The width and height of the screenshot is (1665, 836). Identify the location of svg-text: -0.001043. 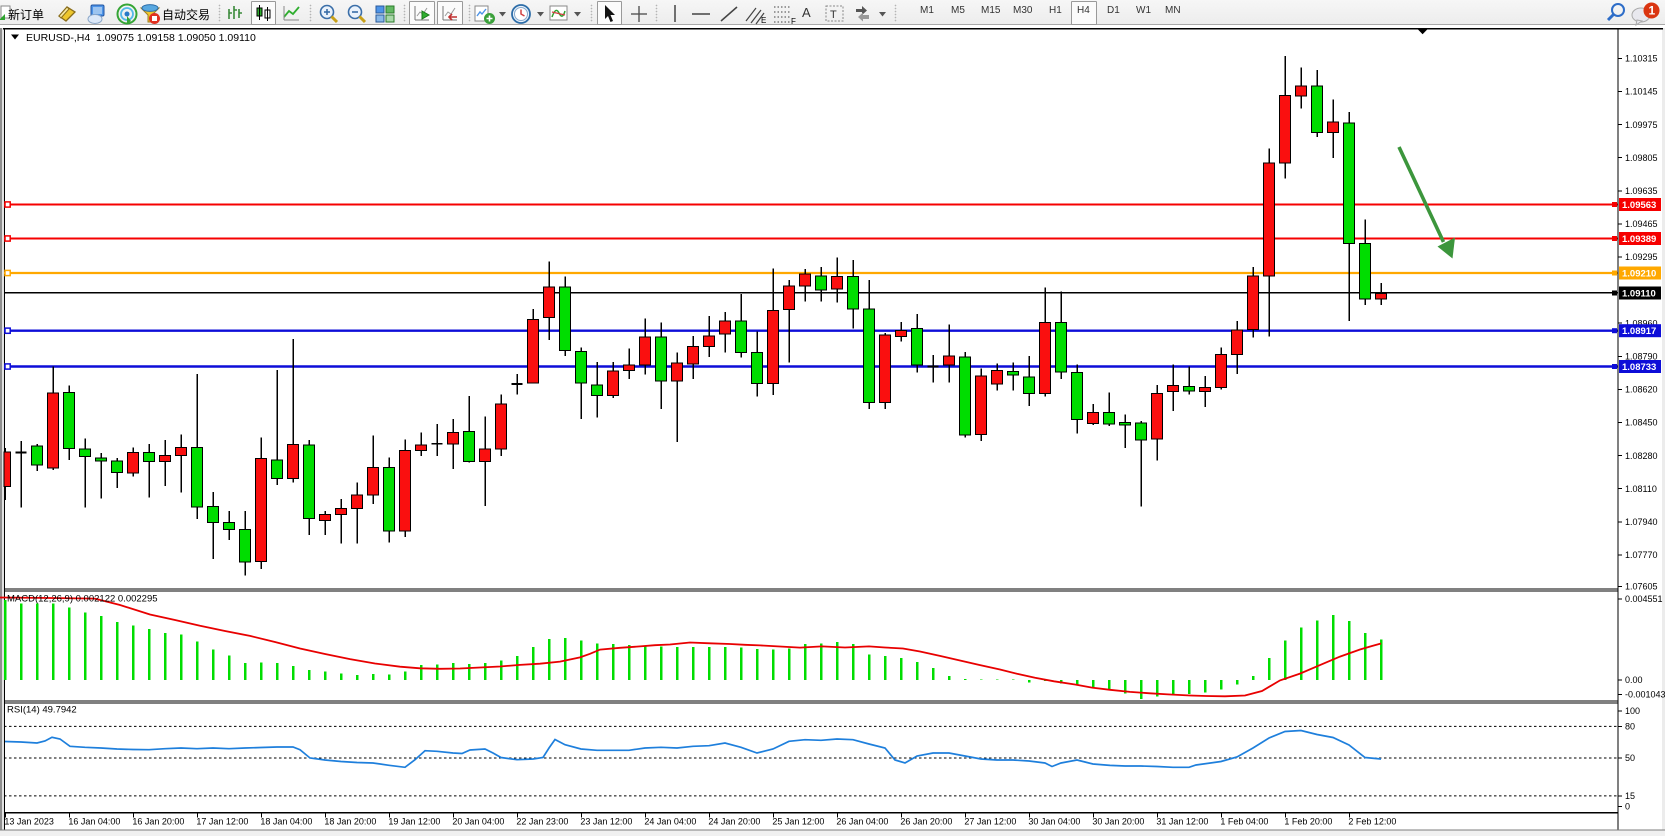
(1645, 695).